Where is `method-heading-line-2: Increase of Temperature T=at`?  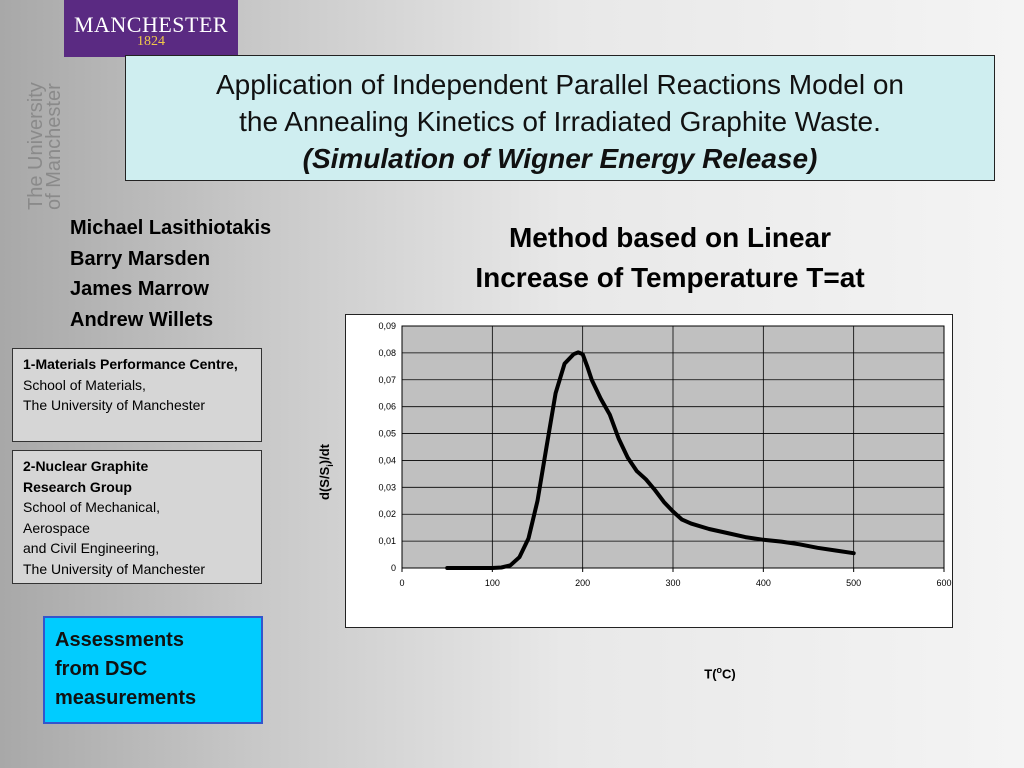
method-heading-line-2: Increase of Temperature T=at is located at coordinates (670, 277).